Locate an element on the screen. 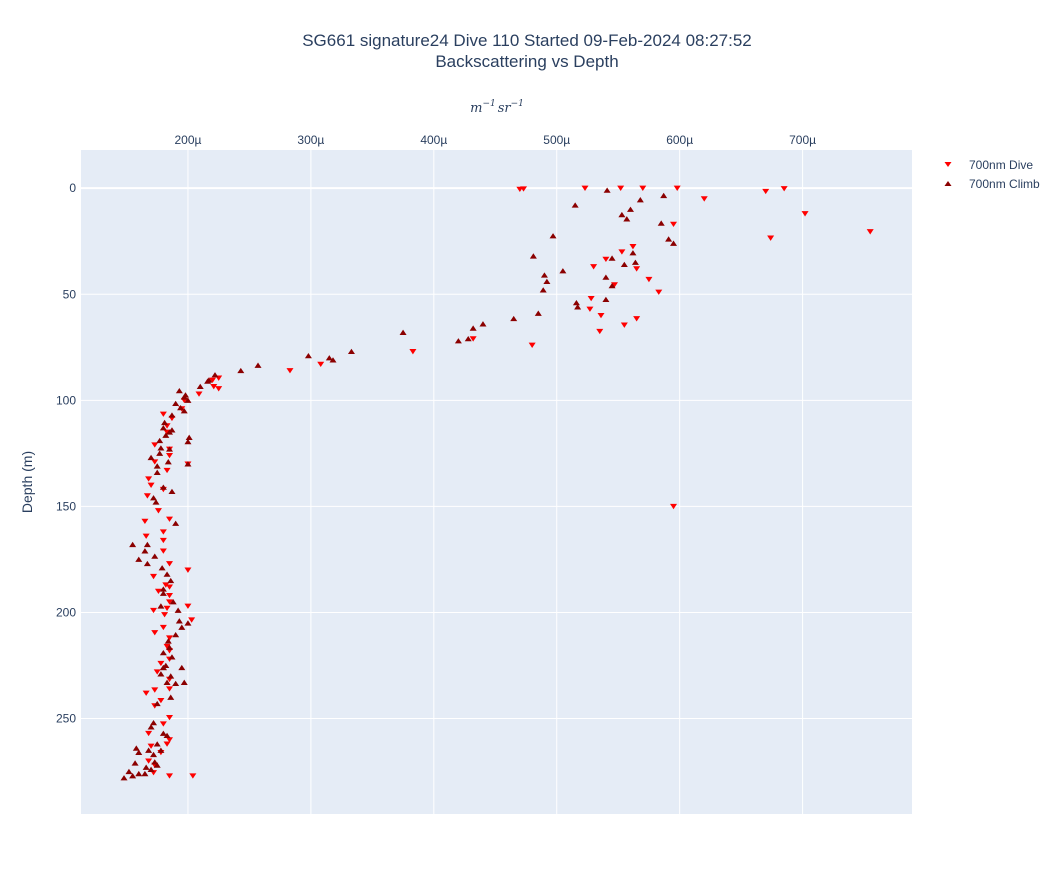 This screenshot has width=1058, height=894. x-tick-label: 200µ is located at coordinates (187, 140).